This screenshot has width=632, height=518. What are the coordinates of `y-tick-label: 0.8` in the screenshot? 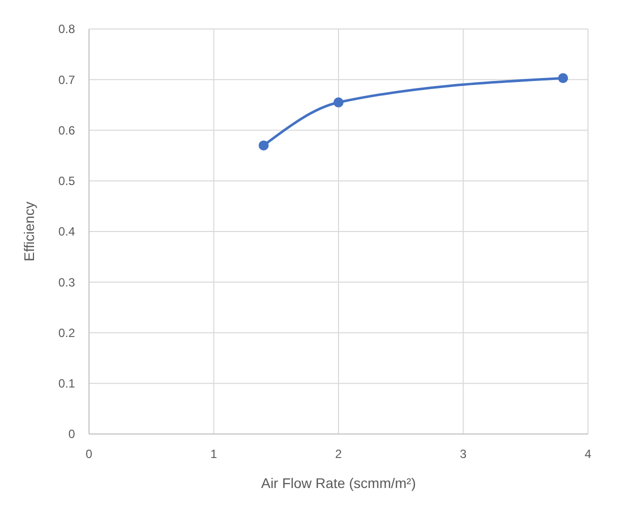 It's located at (67, 29).